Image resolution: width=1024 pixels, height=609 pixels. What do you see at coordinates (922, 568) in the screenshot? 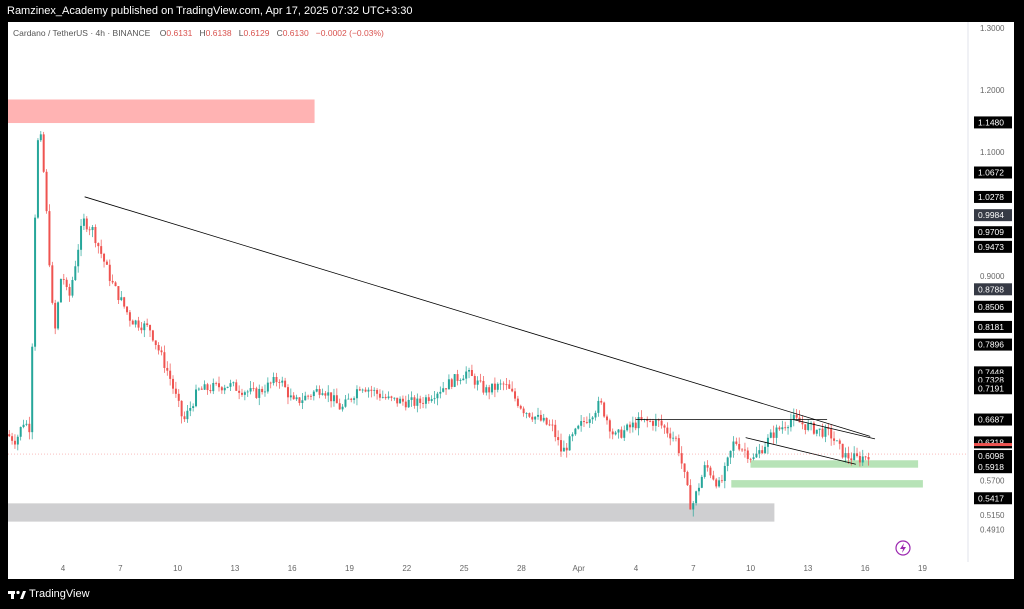
I see `time-axis-tick: 19` at bounding box center [922, 568].